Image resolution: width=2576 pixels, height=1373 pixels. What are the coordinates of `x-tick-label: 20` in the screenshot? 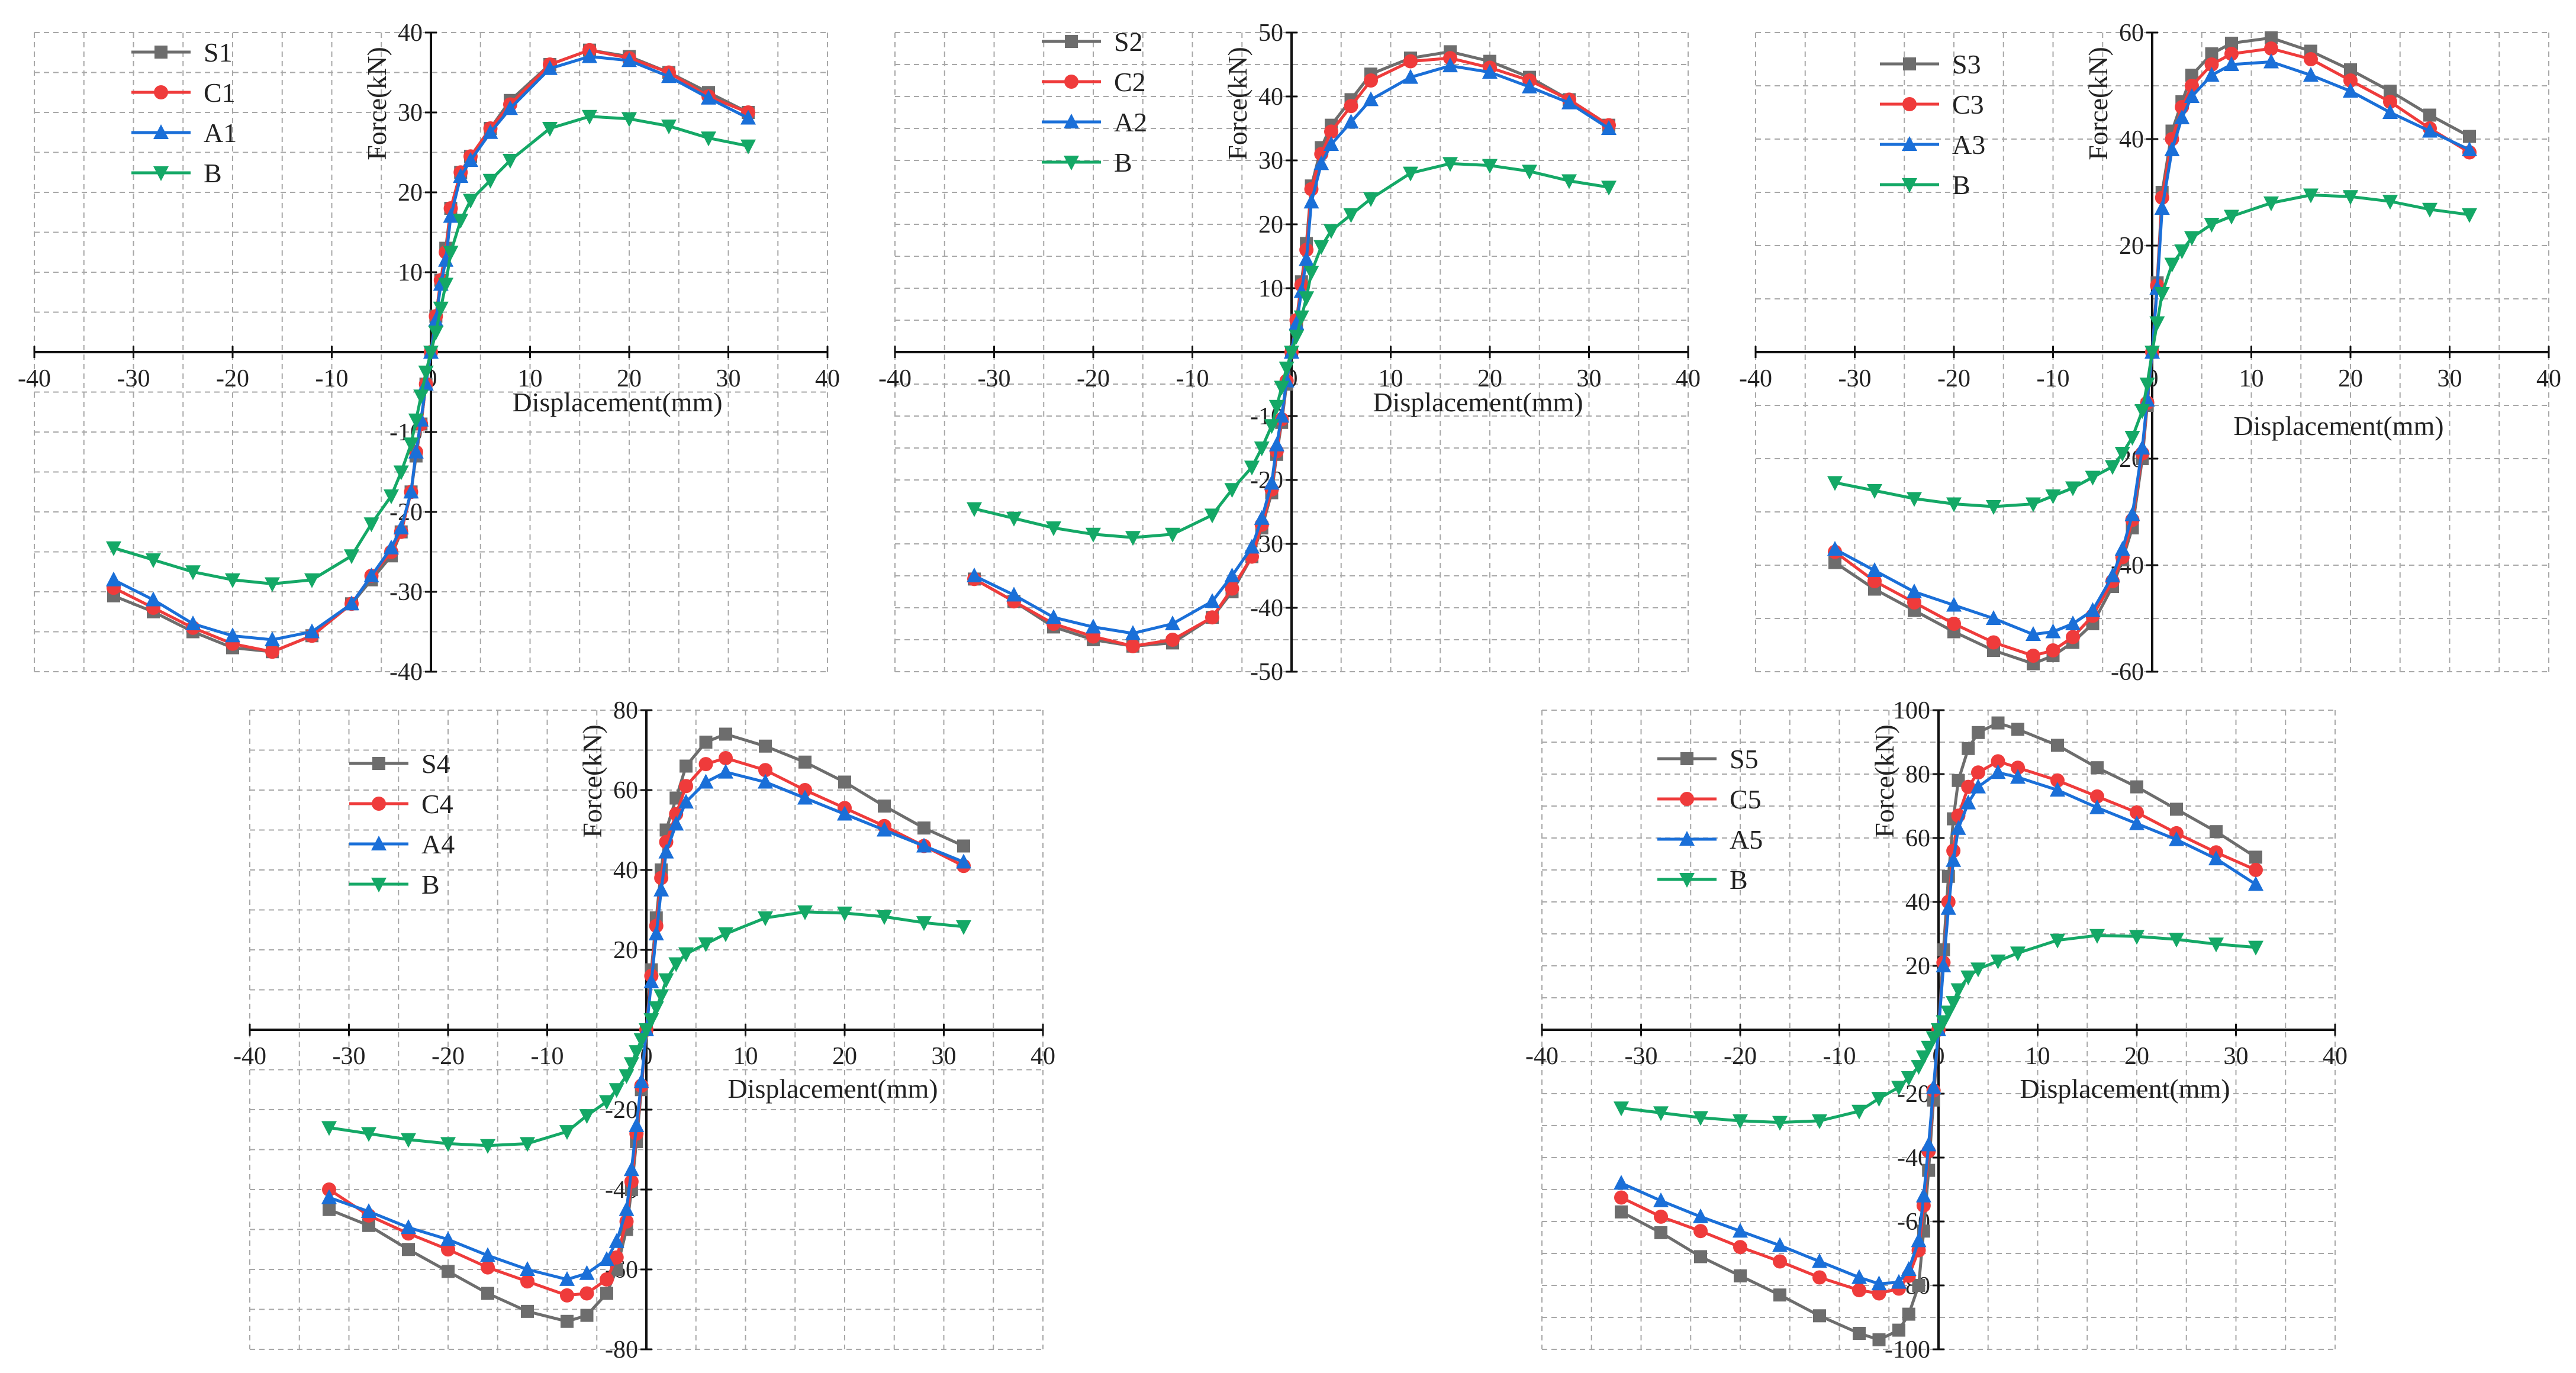 It's located at (2136, 1056).